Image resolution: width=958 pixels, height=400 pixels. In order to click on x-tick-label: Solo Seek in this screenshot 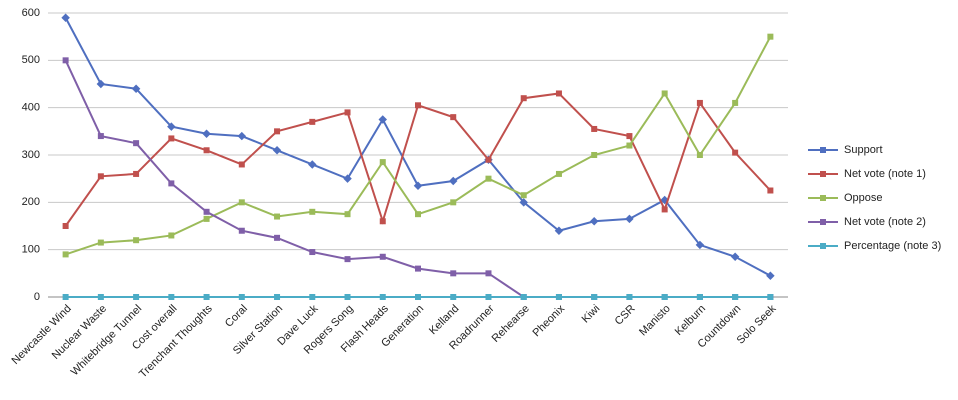, I will do `click(757, 324)`.